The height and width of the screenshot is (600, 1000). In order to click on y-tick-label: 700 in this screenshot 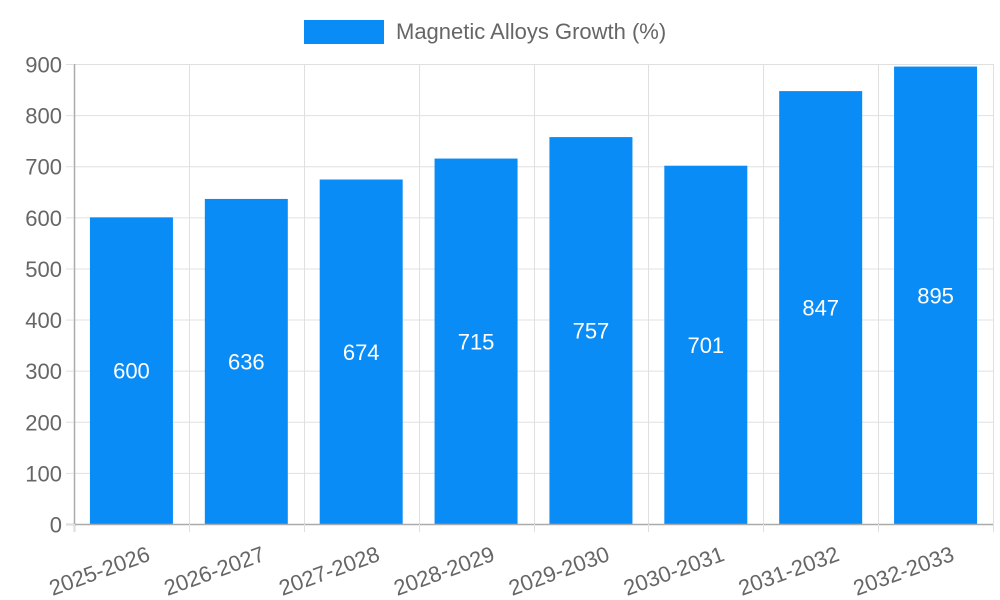, I will do `click(43, 167)`.